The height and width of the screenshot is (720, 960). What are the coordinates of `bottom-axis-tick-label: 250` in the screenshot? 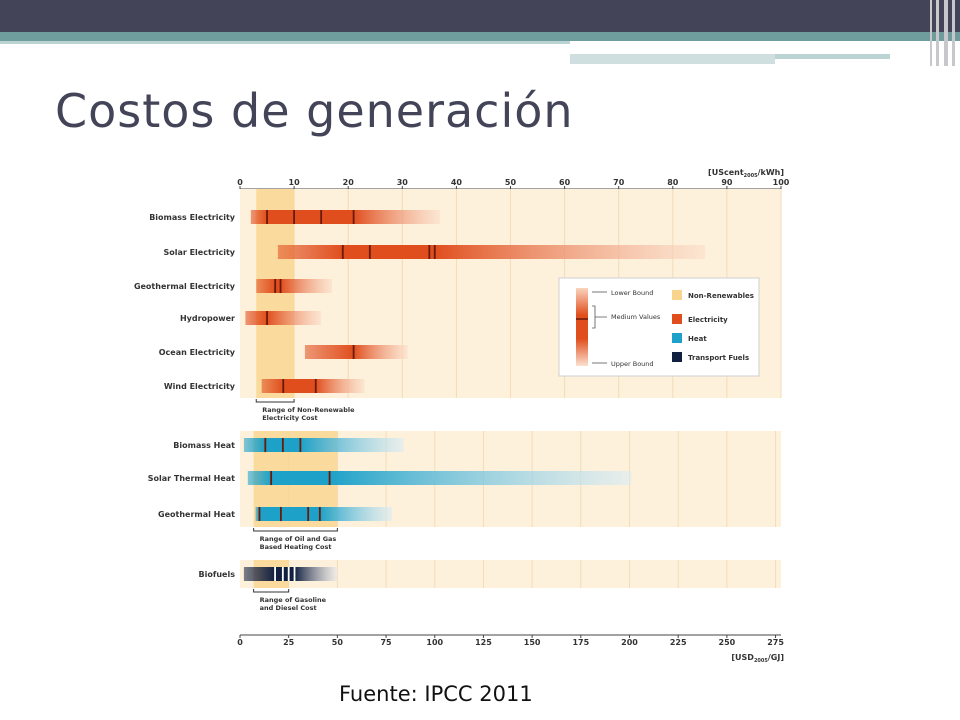 It's located at (727, 642).